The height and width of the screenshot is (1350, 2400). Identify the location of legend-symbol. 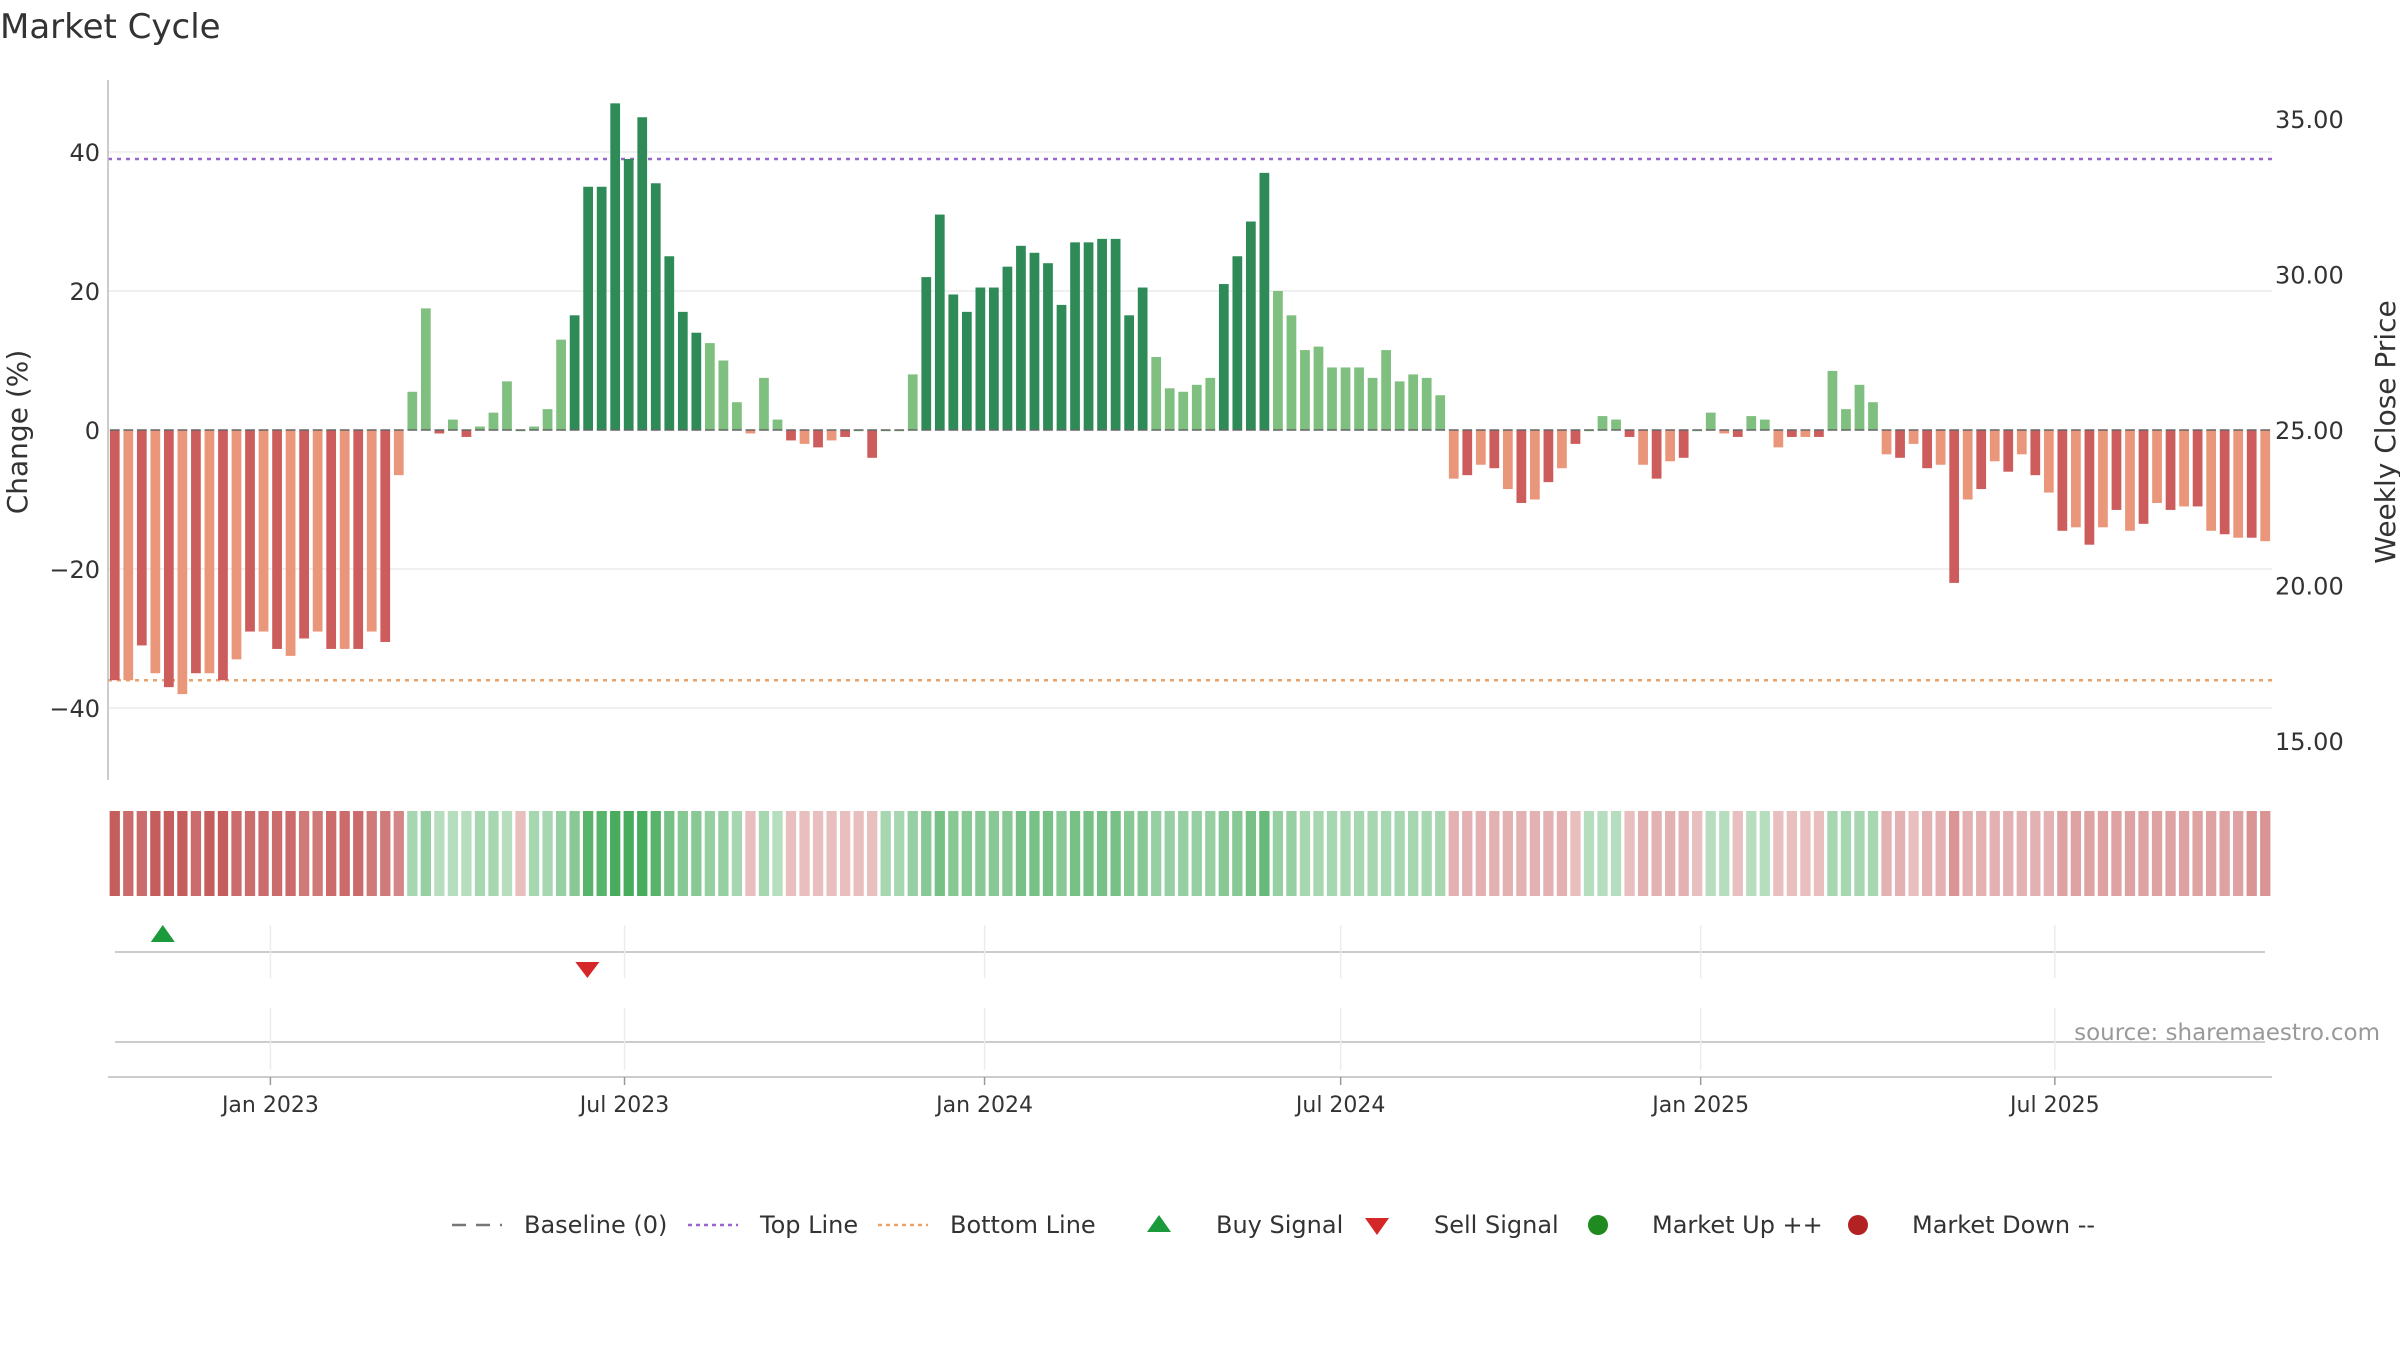
(1159, 1223).